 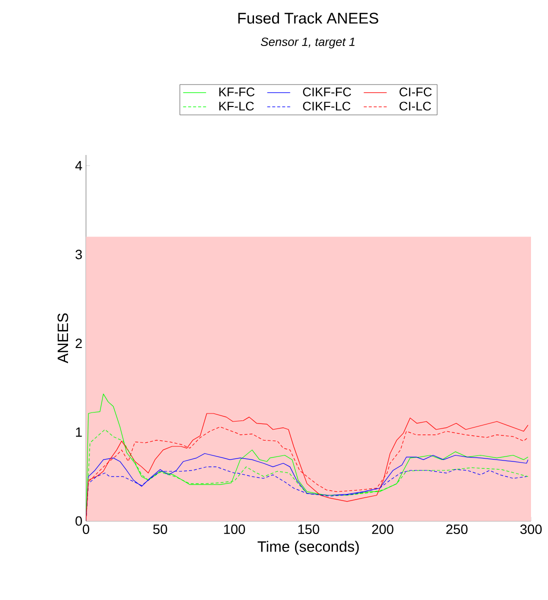 I want to click on chart-title: Fused Track ANEES, so click(x=308, y=18).